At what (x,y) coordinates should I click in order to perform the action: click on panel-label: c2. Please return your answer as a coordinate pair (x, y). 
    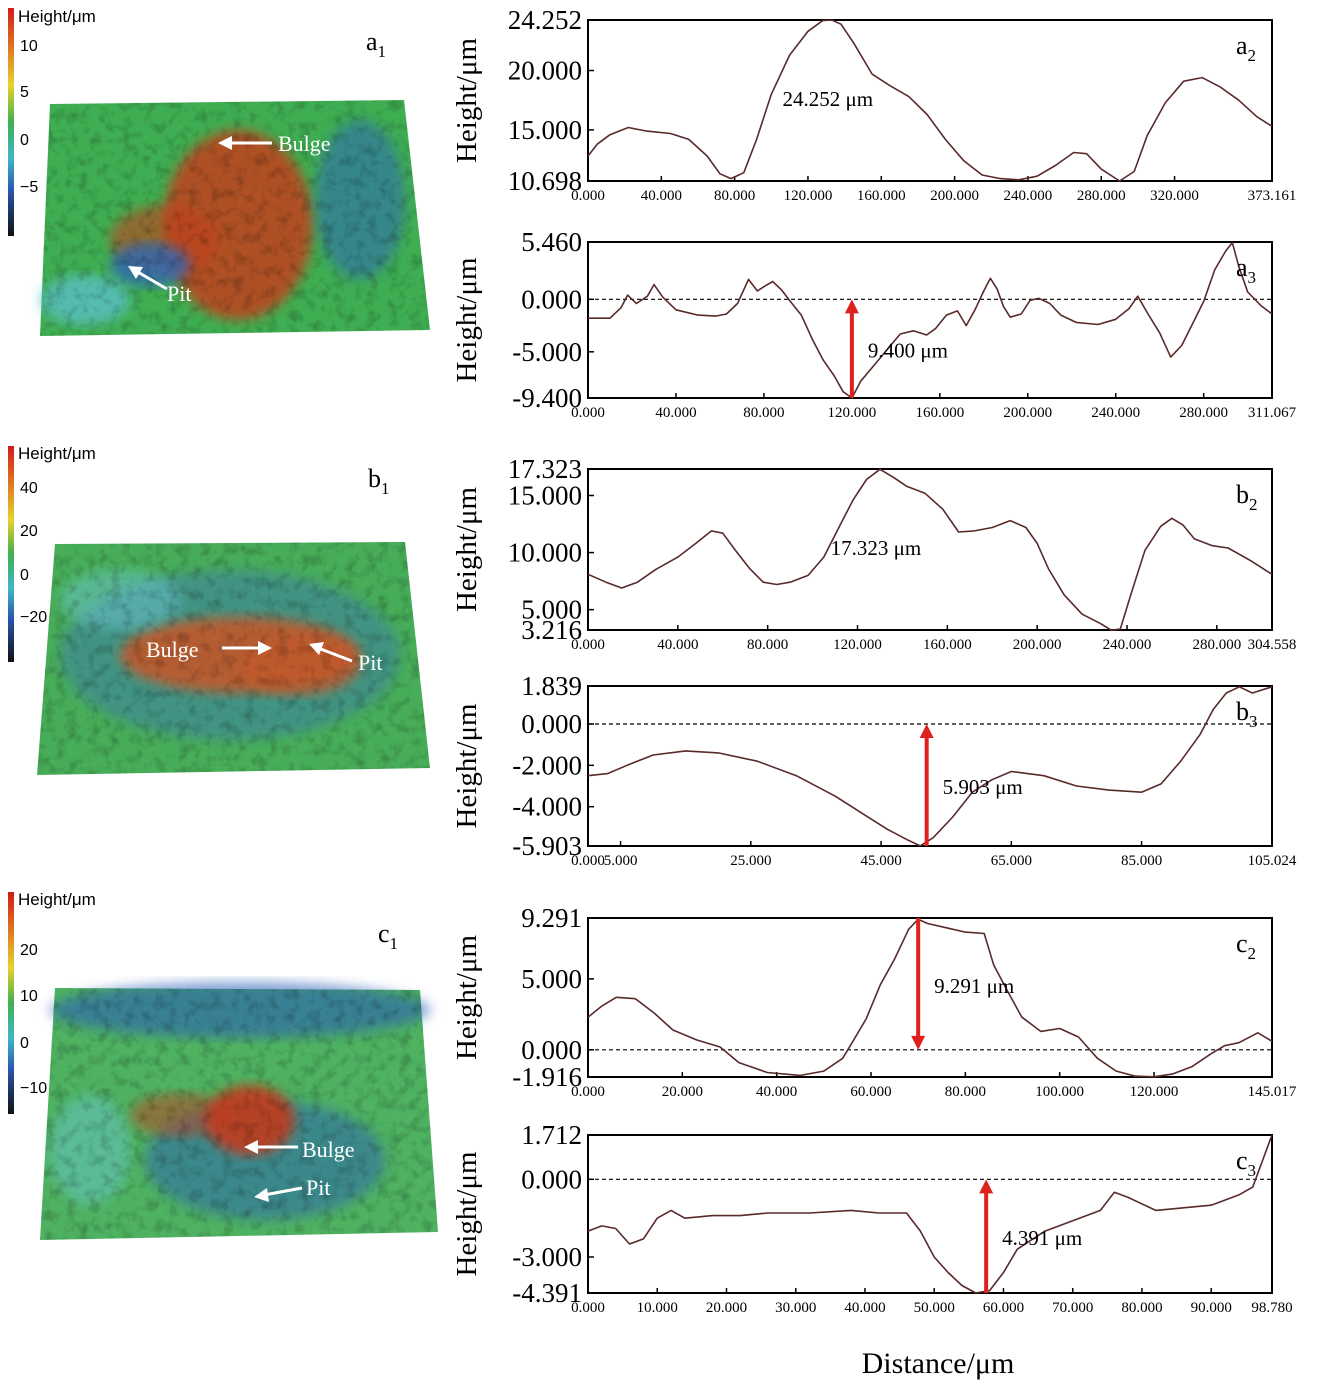
    Looking at the image, I should click on (1246, 946).